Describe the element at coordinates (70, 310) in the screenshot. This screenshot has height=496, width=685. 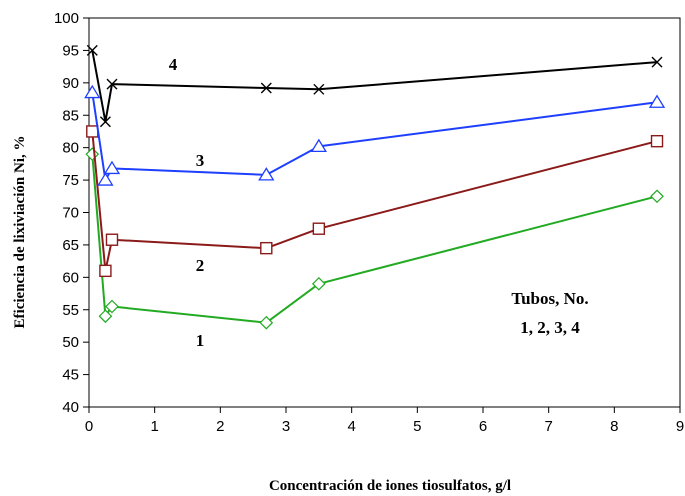
I see `y-tick-label: 55` at that location.